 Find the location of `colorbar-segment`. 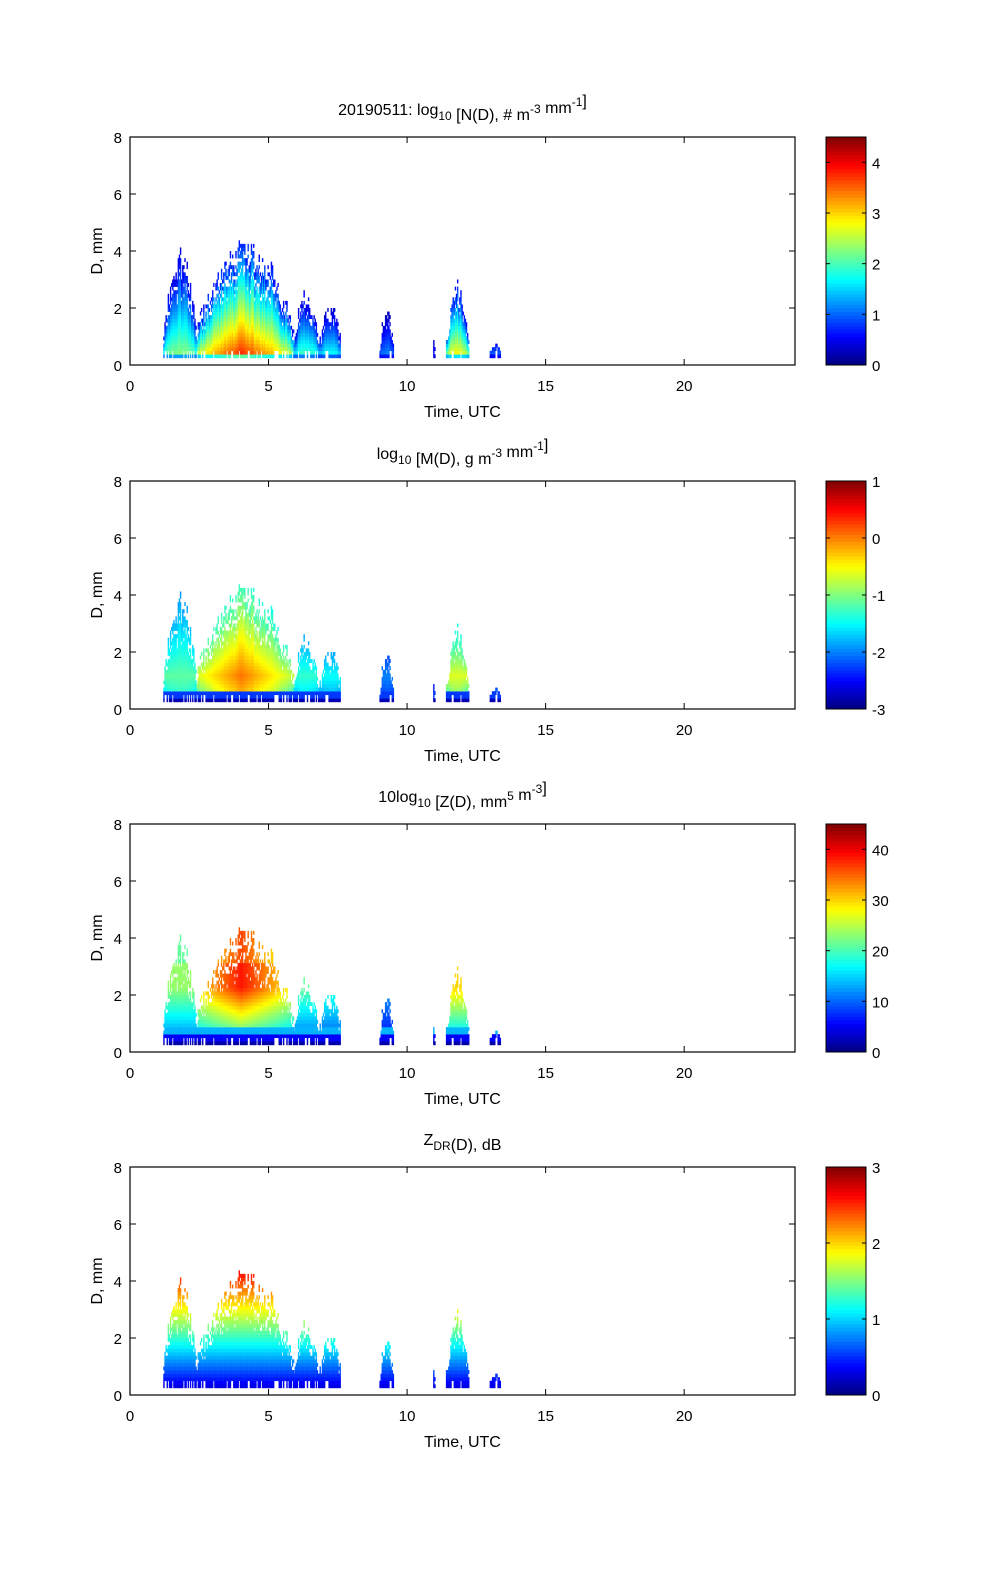

colorbar-segment is located at coordinates (846, 310).